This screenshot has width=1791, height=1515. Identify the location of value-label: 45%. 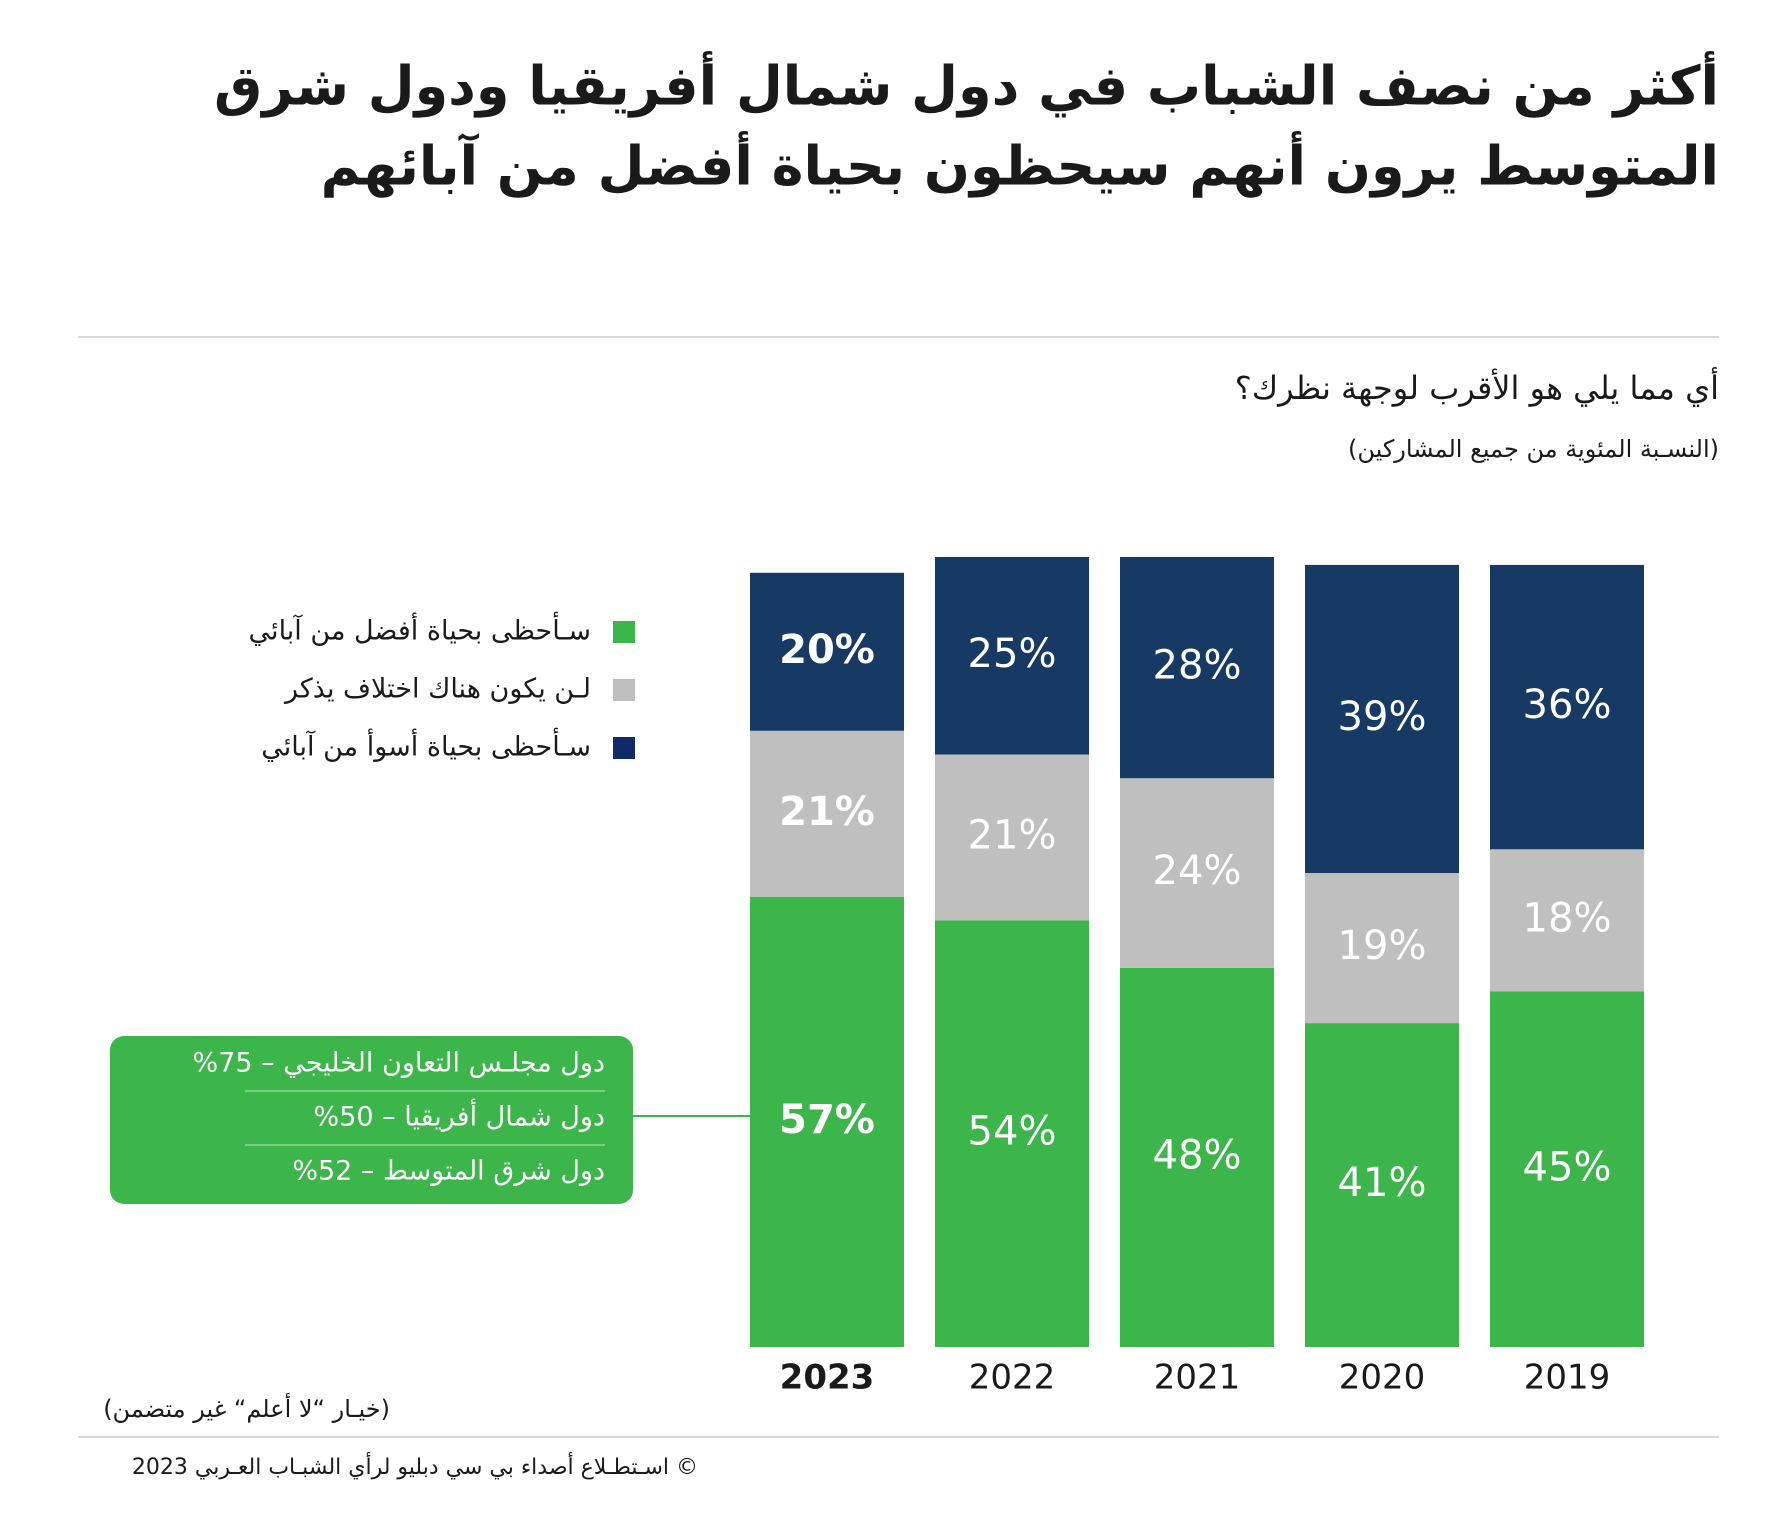
(1567, 1167).